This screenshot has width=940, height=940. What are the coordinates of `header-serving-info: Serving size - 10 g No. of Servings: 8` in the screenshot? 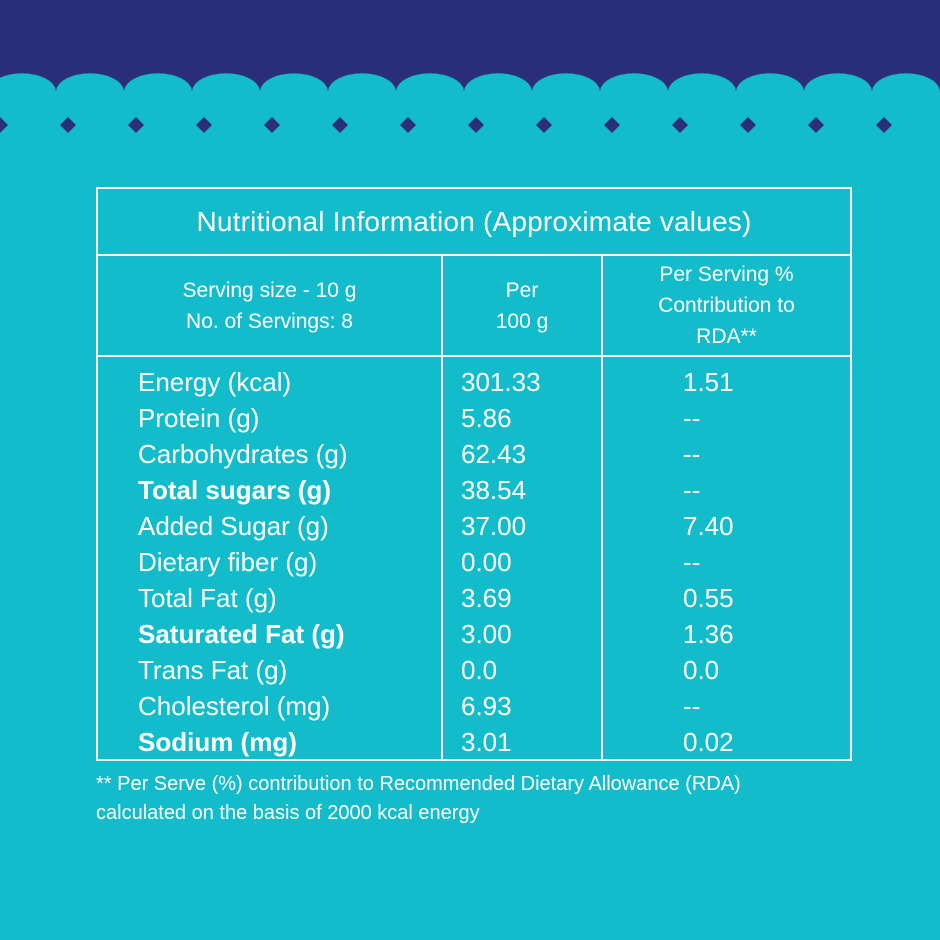 It's located at (269, 305).